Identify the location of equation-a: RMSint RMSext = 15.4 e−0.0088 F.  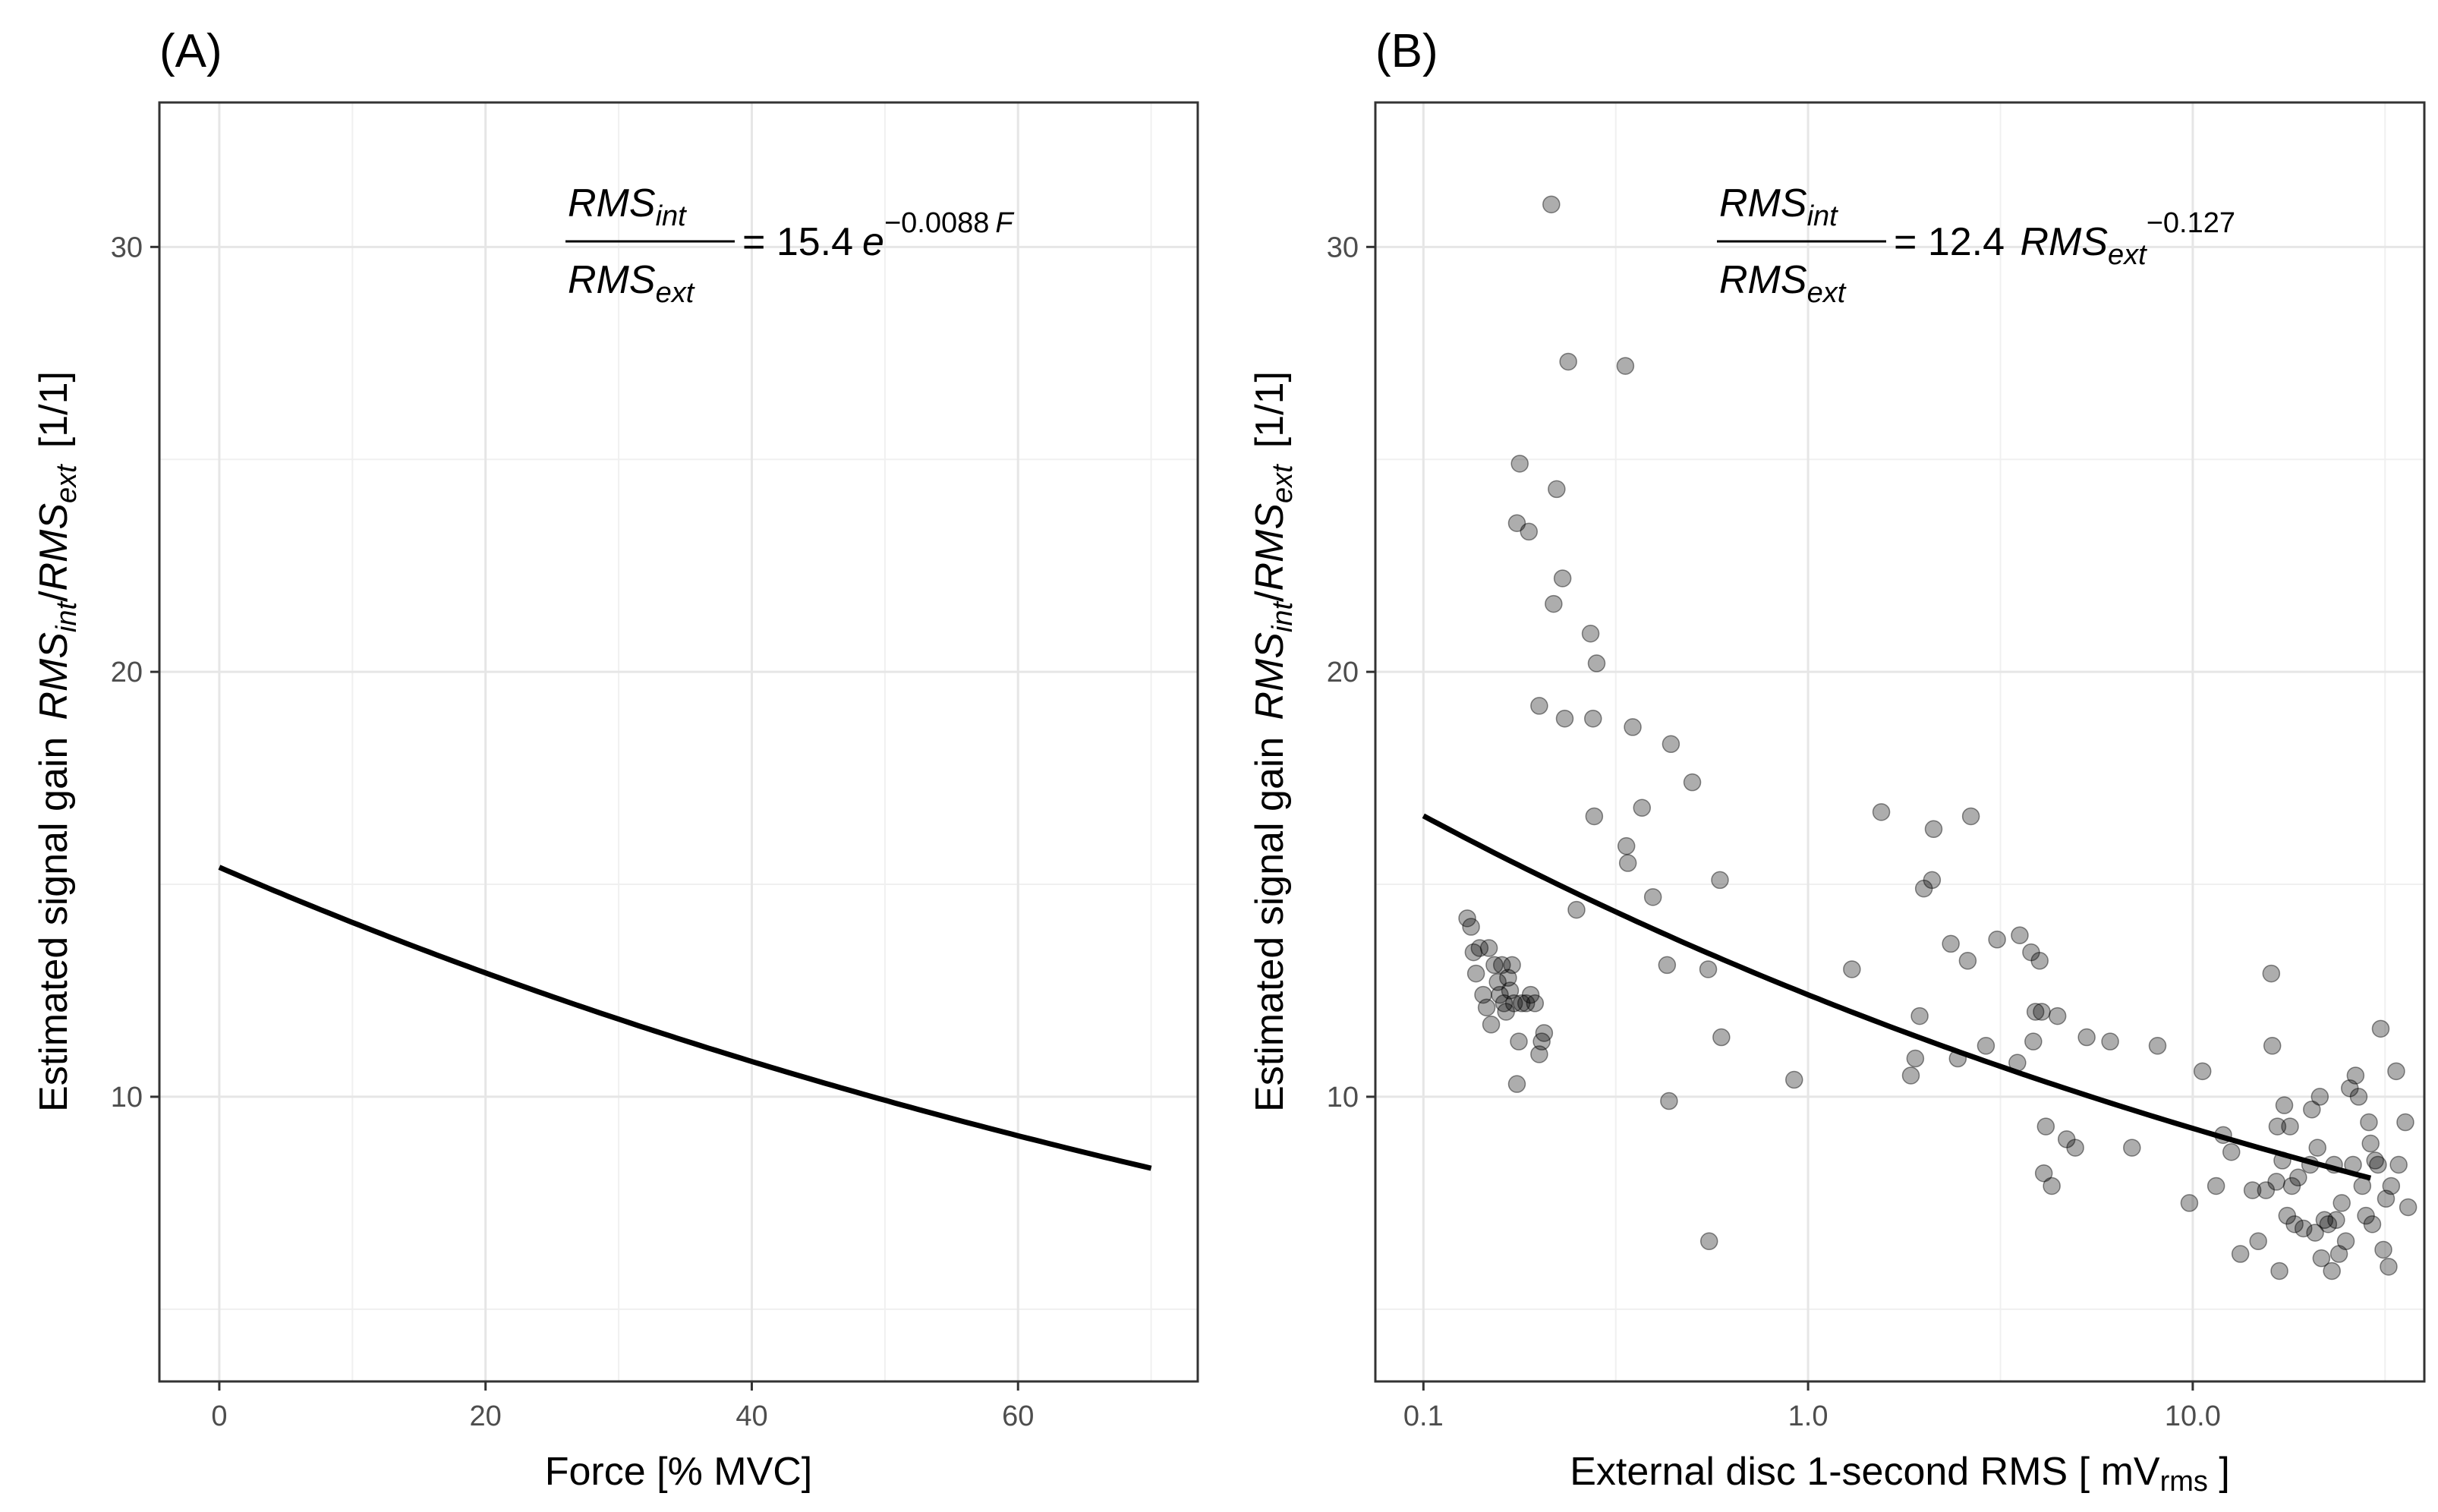
(790, 245).